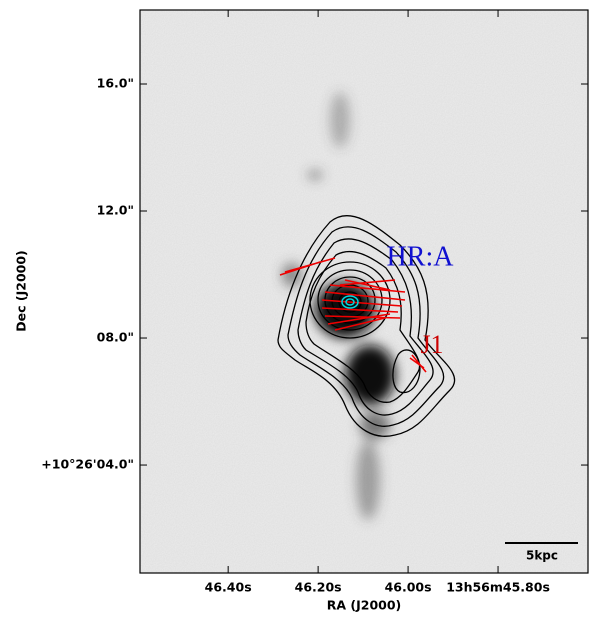 This screenshot has height=633, width=613. I want to click on x-tick-label: 46.20s, so click(318, 587).